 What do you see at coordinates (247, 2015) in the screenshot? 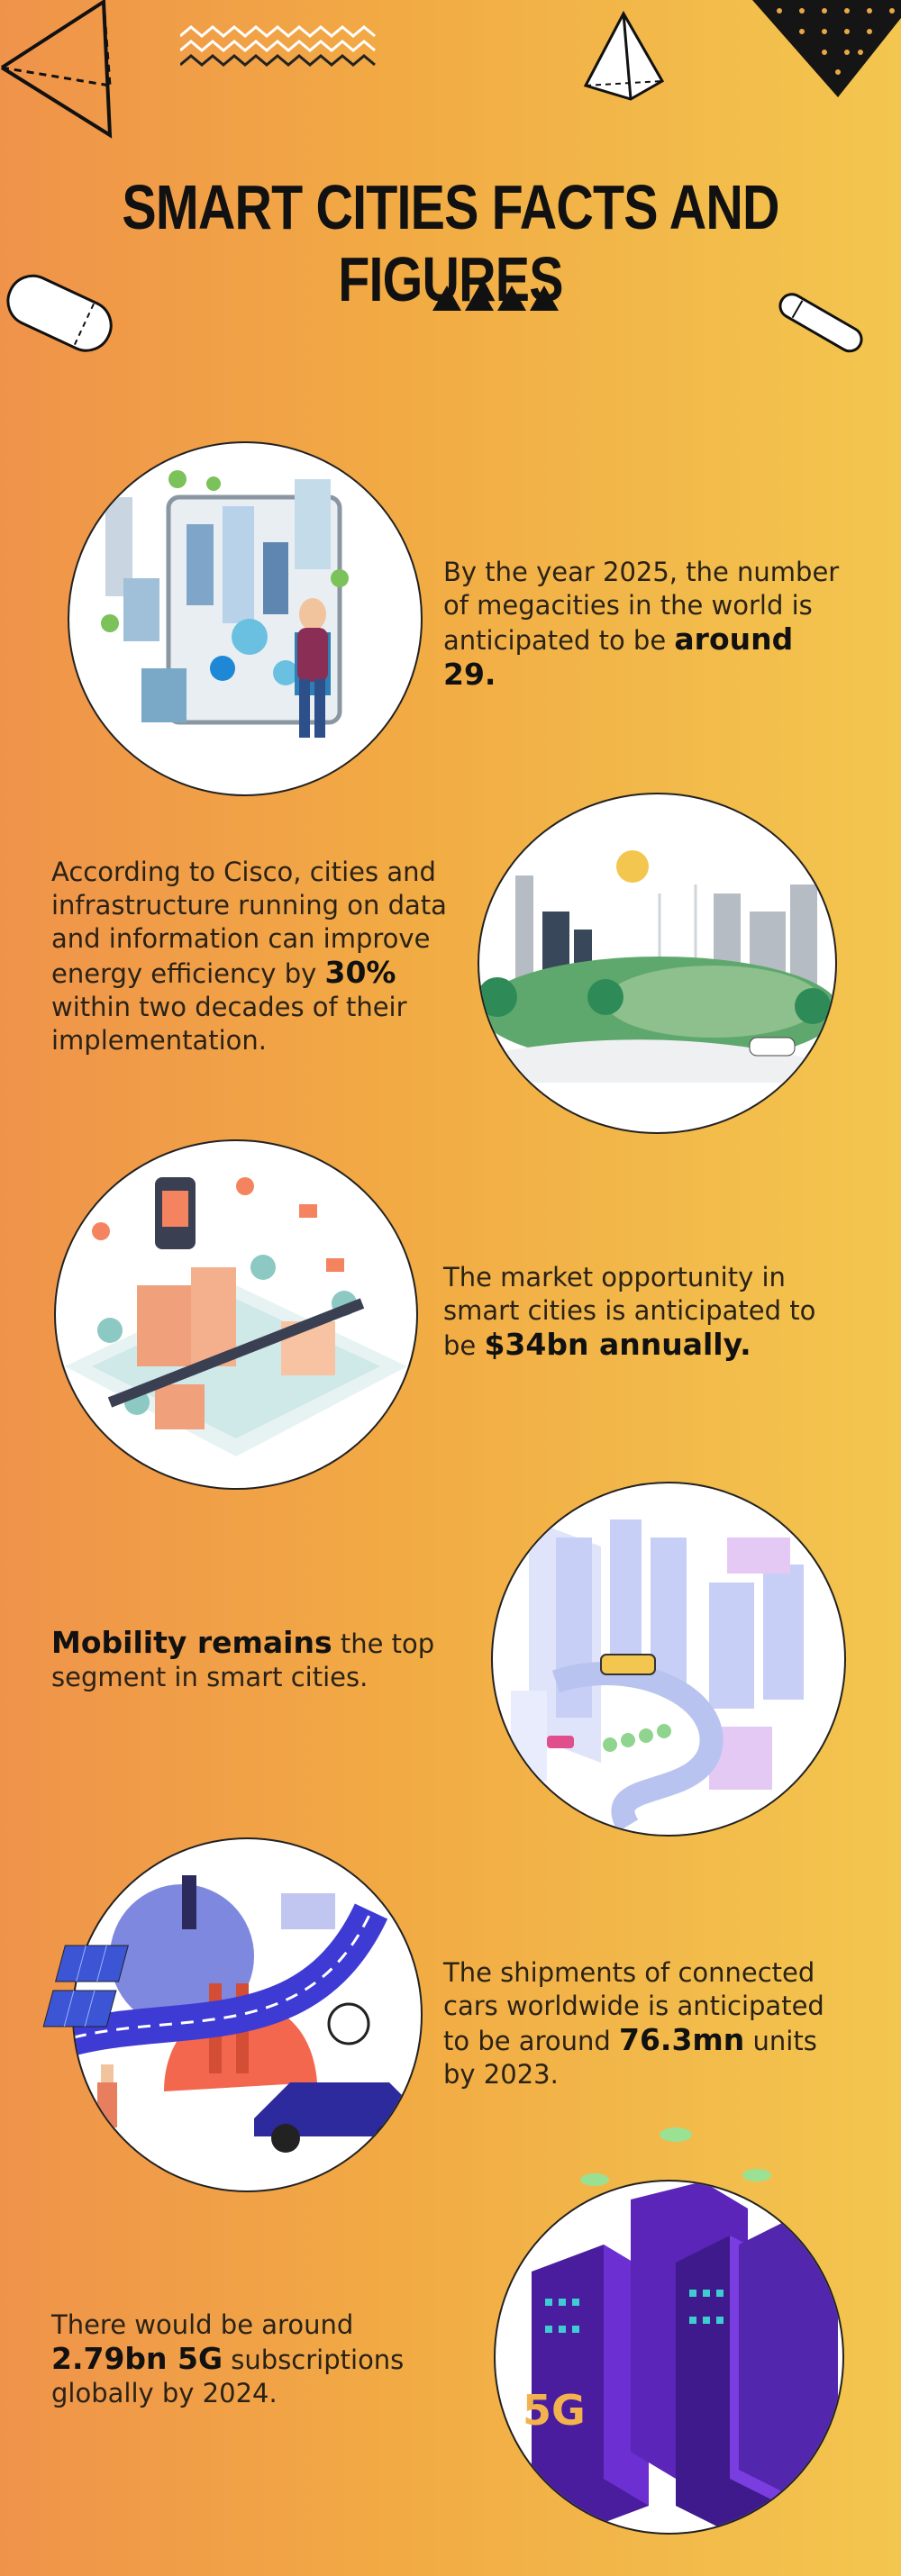
I see `connected-cars-illustration` at bounding box center [247, 2015].